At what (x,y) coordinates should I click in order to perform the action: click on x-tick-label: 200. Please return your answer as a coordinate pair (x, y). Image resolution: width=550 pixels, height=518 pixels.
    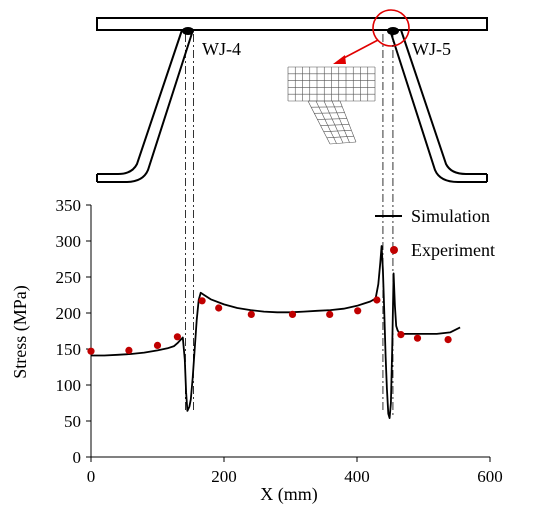
    Looking at the image, I should click on (224, 476).